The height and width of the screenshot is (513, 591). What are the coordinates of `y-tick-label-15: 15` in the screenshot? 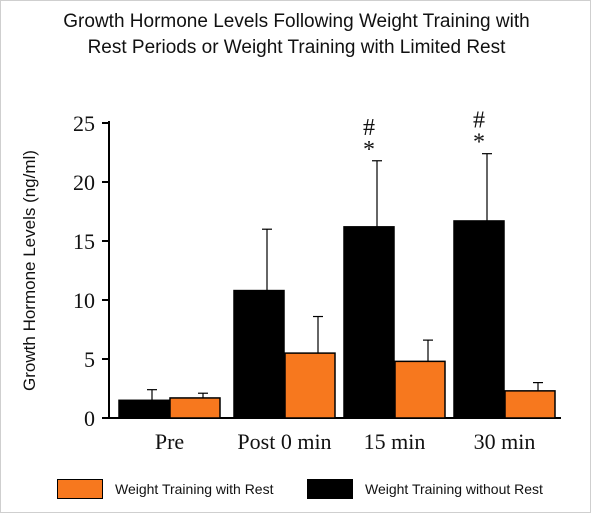 It's located at (84, 241).